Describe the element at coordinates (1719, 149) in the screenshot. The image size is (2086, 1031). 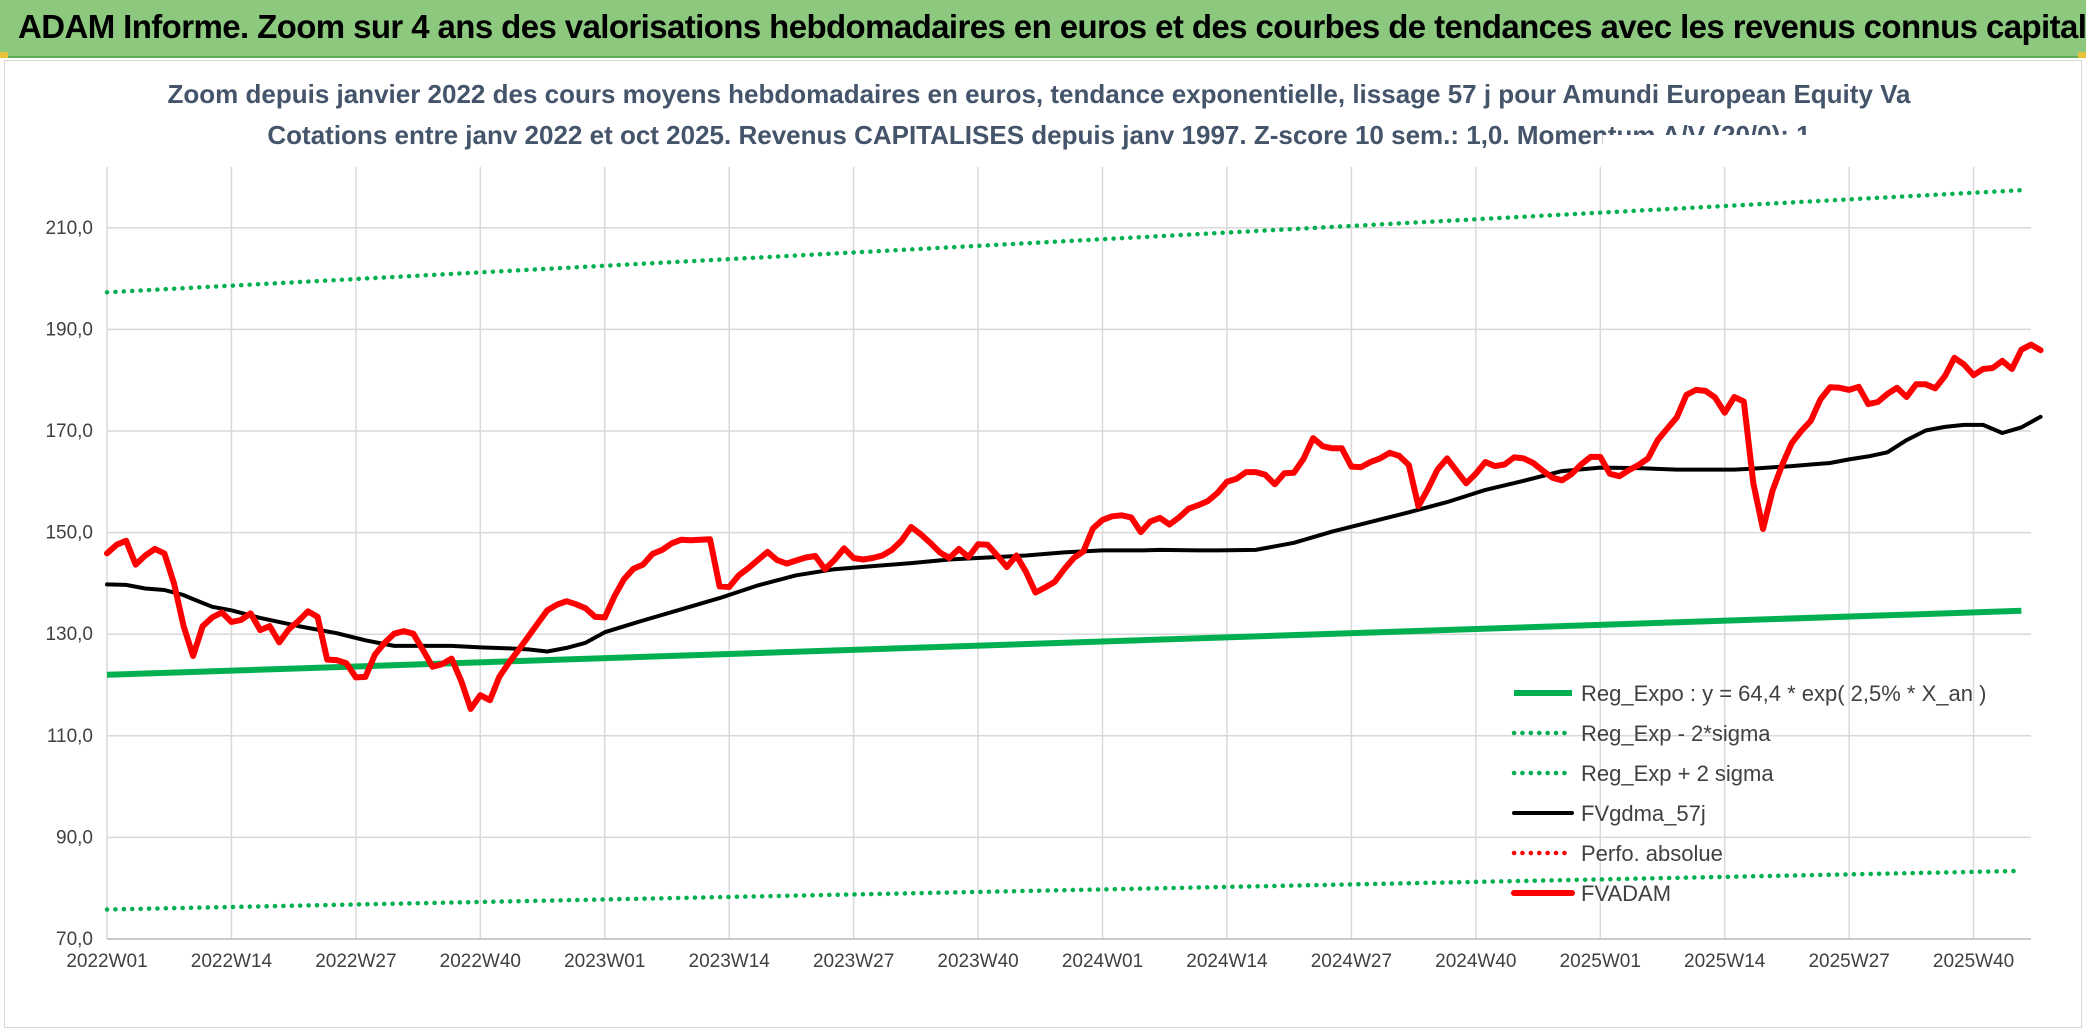
I see `series-gap` at that location.